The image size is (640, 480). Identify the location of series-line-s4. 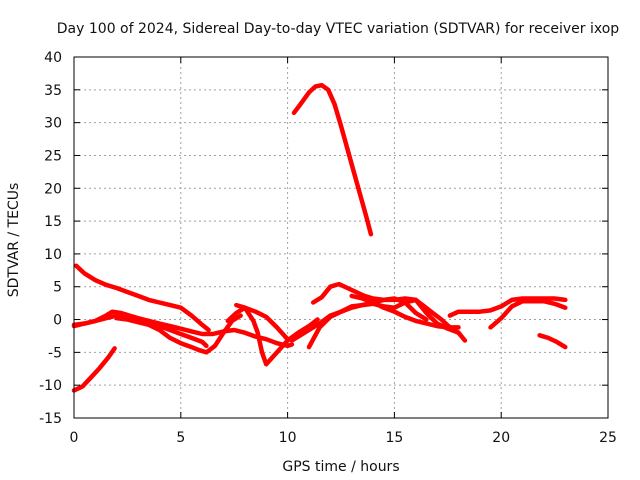
(178, 334).